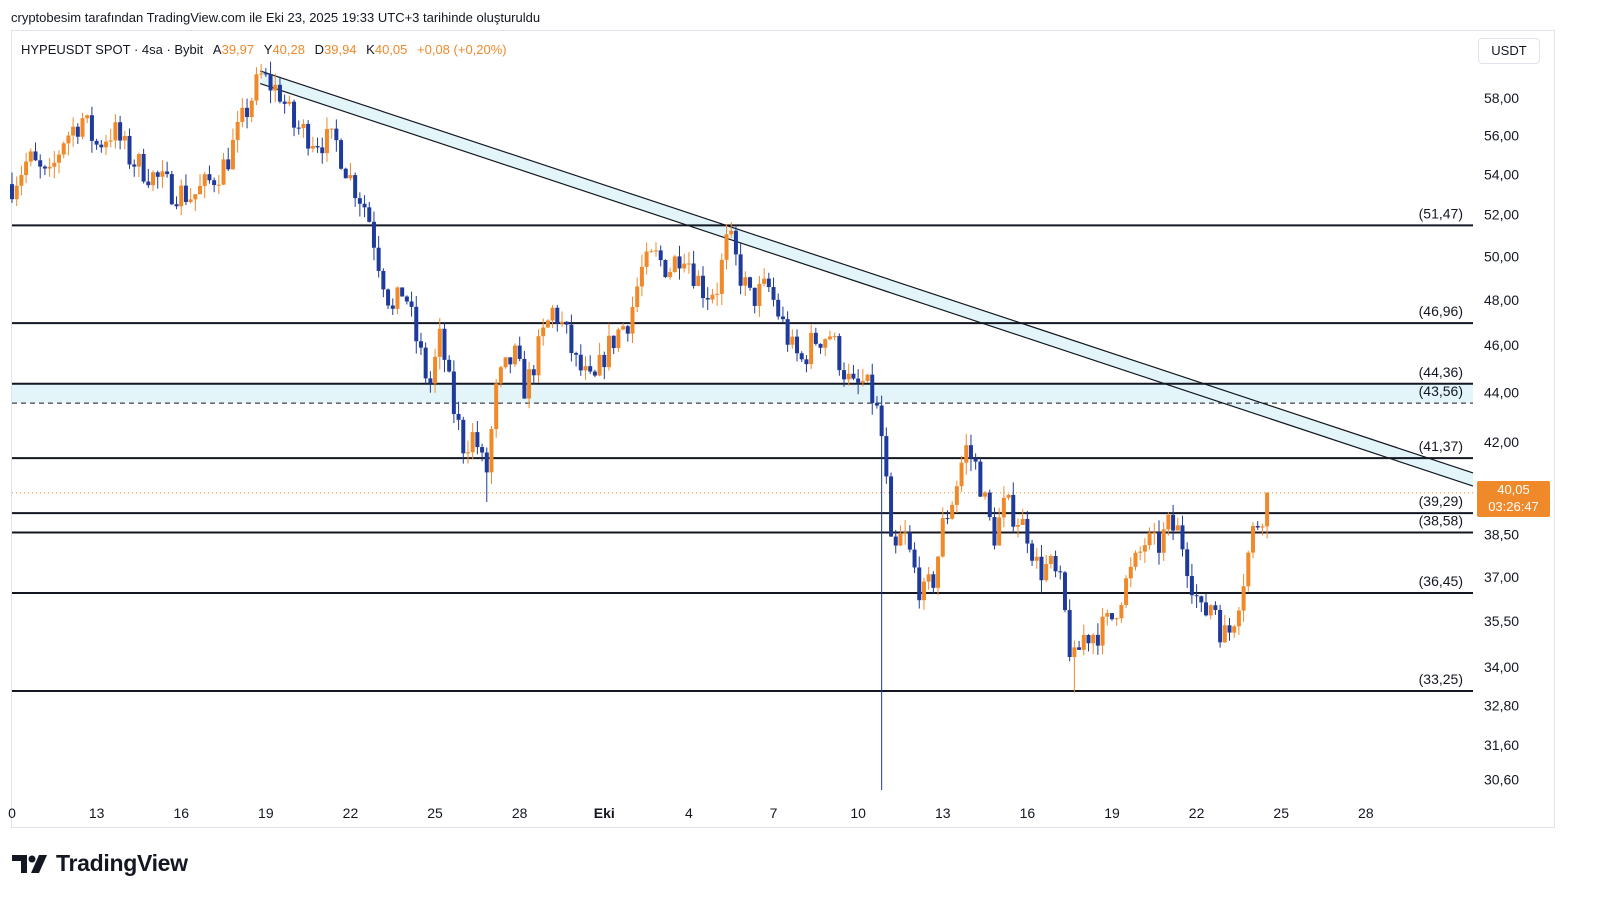 The width and height of the screenshot is (1600, 916). Describe the element at coordinates (1509, 51) in the screenshot. I see `currency-button: USDT` at that location.